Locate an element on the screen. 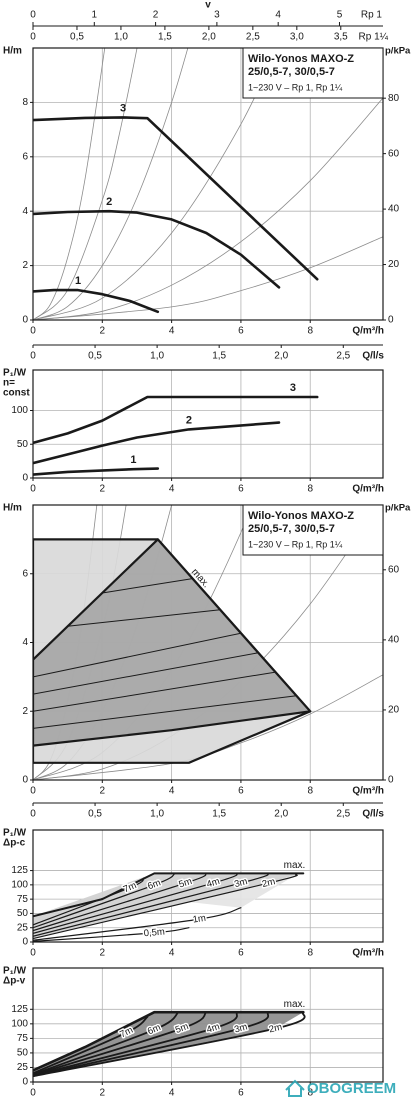 The image size is (414, 1100). curve-label: 2m is located at coordinates (275, 1029).